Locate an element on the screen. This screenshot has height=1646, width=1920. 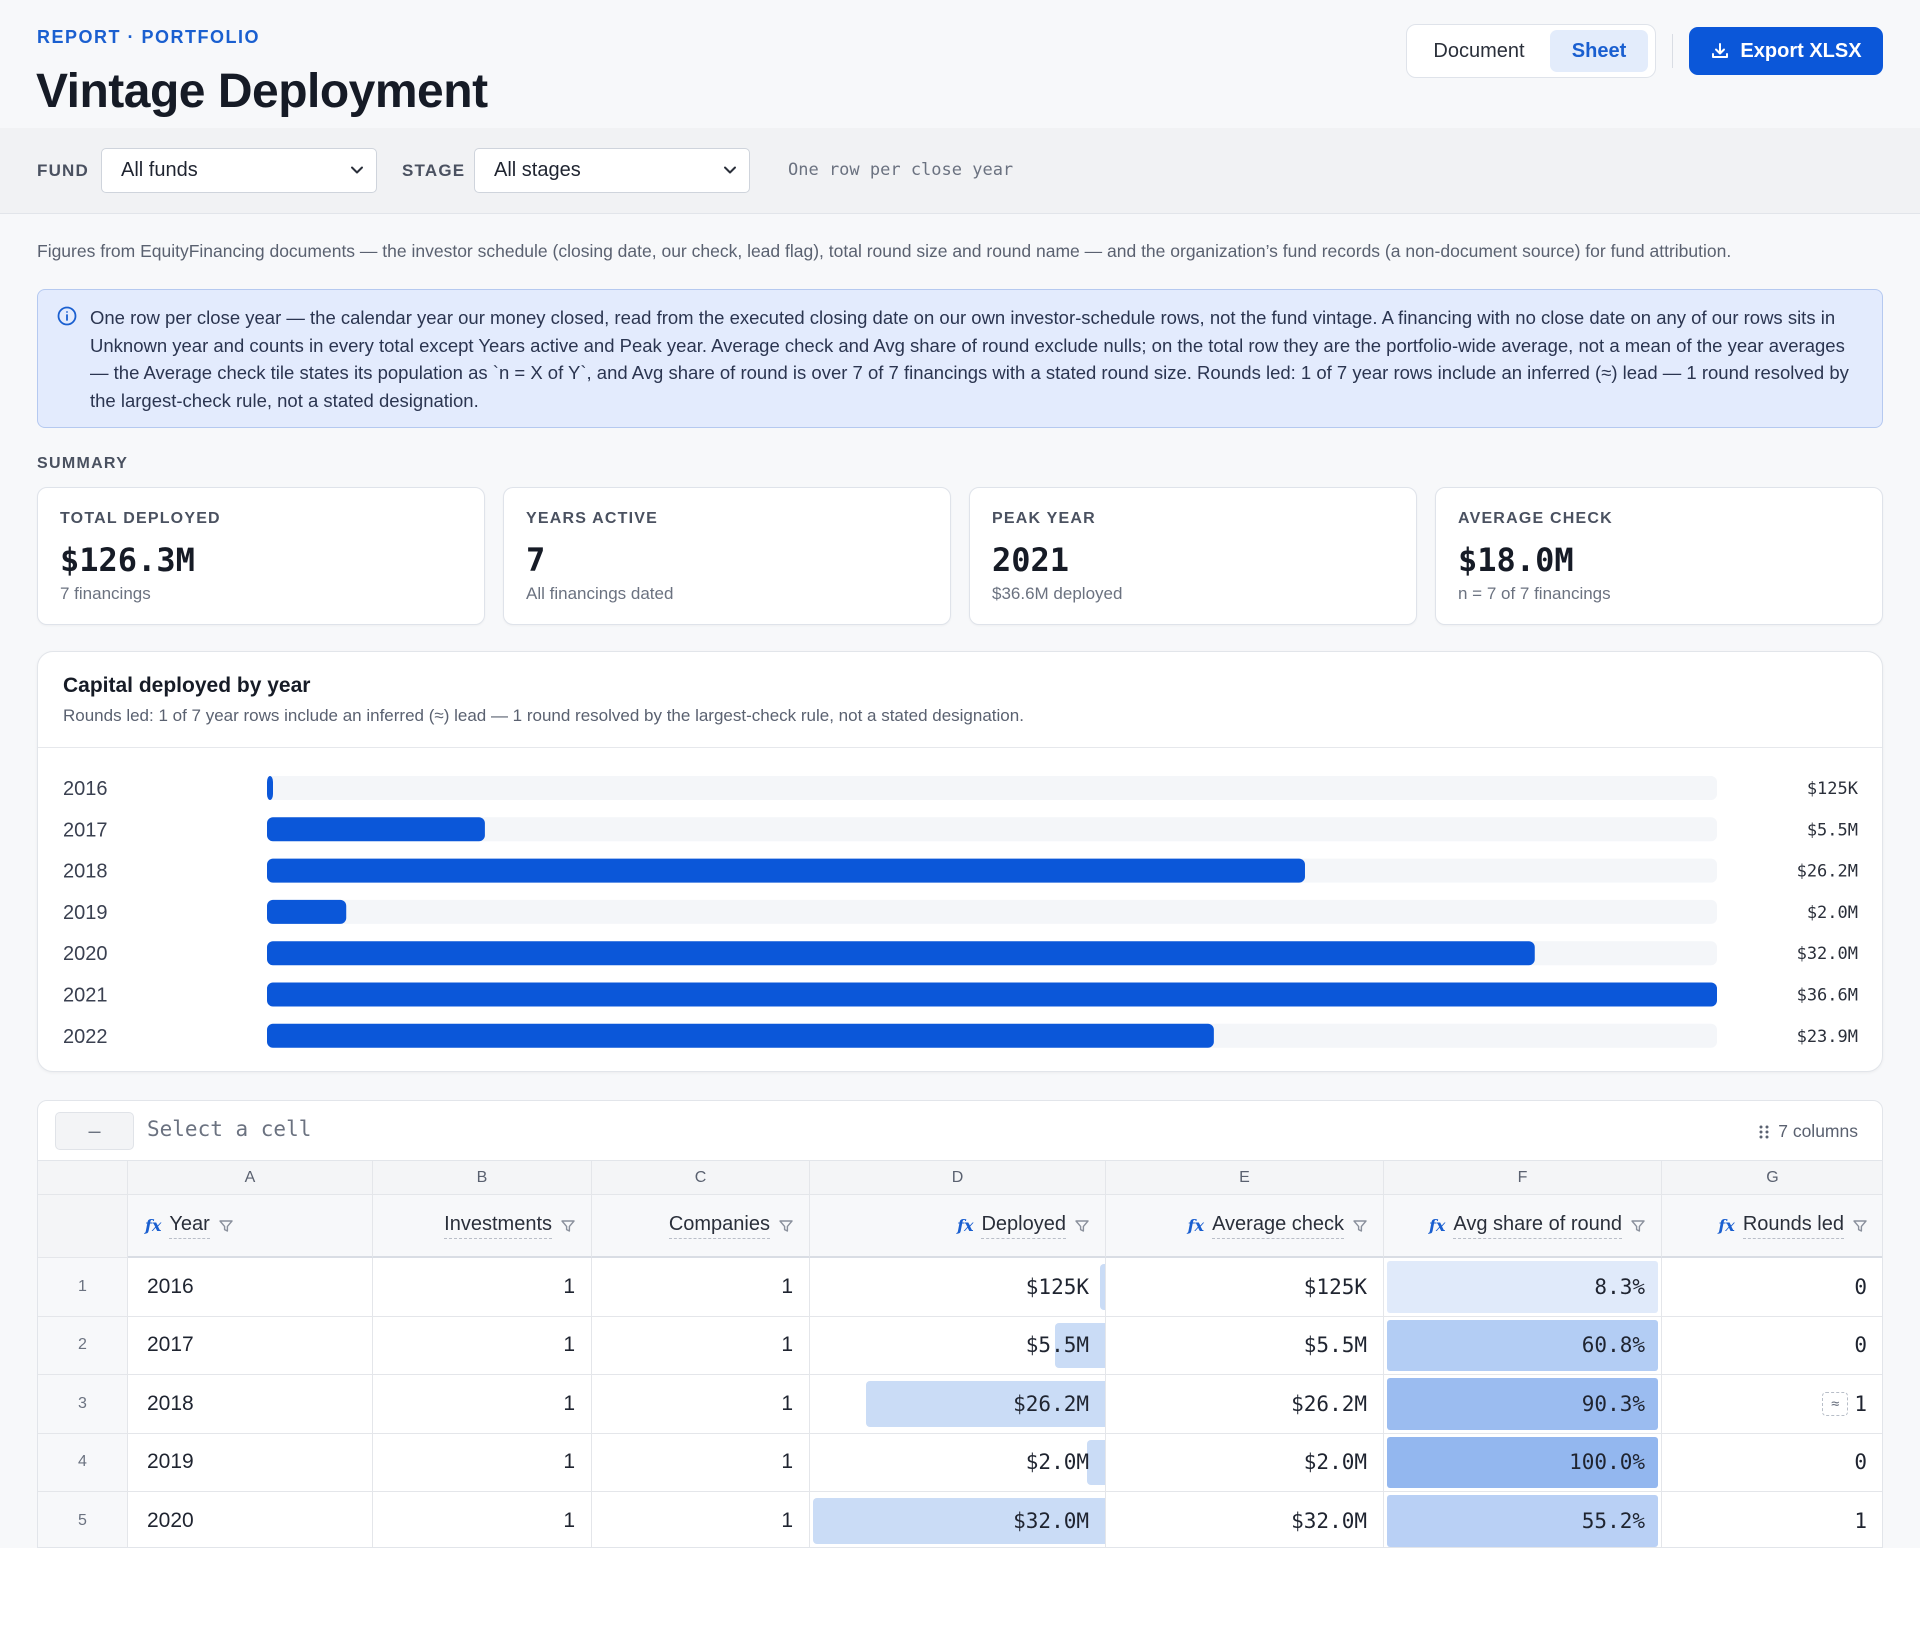
cell-value: 2016 is located at coordinates (170, 1286).